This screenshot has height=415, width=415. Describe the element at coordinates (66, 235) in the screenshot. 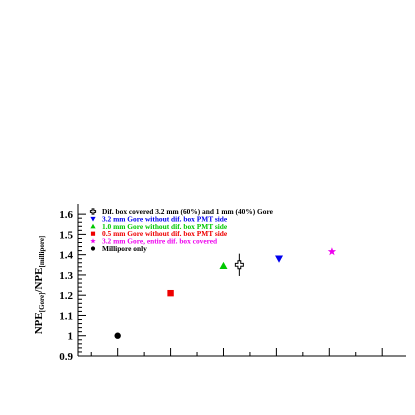

I see `y-tick-label: 1.5` at that location.